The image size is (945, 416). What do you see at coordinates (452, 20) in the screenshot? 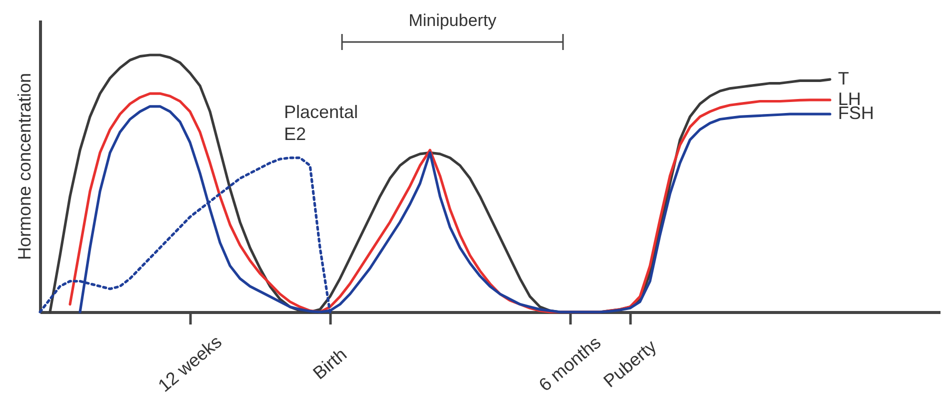
I see `text: Minipuberty` at bounding box center [452, 20].